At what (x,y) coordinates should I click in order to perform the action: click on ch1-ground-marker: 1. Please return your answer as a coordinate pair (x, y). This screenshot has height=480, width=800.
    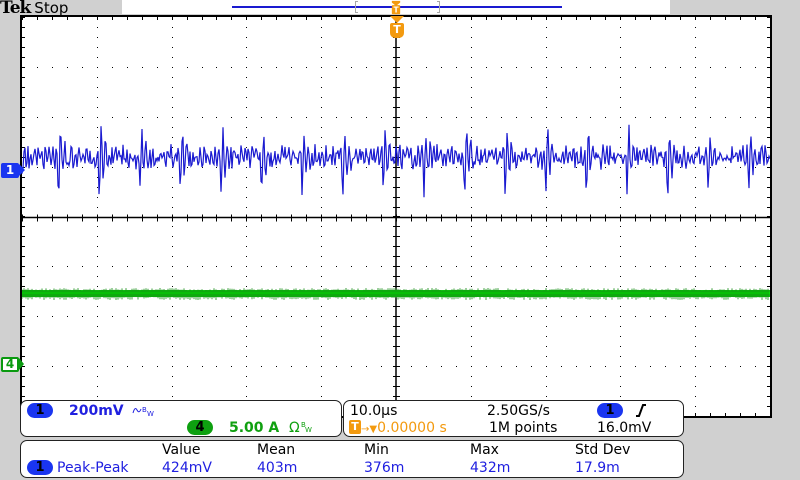
    Looking at the image, I should click on (13, 170).